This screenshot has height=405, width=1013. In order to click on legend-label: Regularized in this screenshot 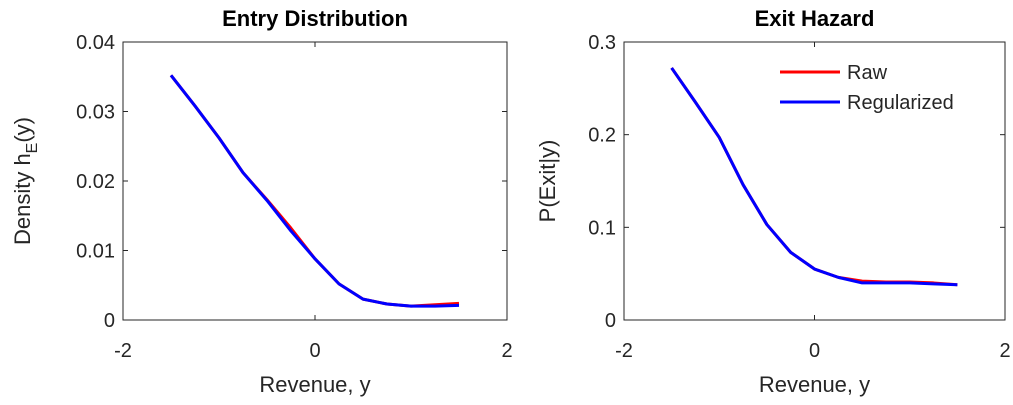, I will do `click(900, 103)`.